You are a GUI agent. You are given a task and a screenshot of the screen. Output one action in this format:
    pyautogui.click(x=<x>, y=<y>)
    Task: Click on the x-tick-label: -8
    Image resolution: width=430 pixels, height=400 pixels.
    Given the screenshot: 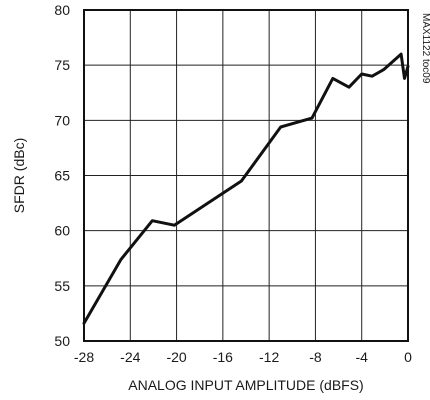 What is the action you would take?
    pyautogui.click(x=315, y=357)
    